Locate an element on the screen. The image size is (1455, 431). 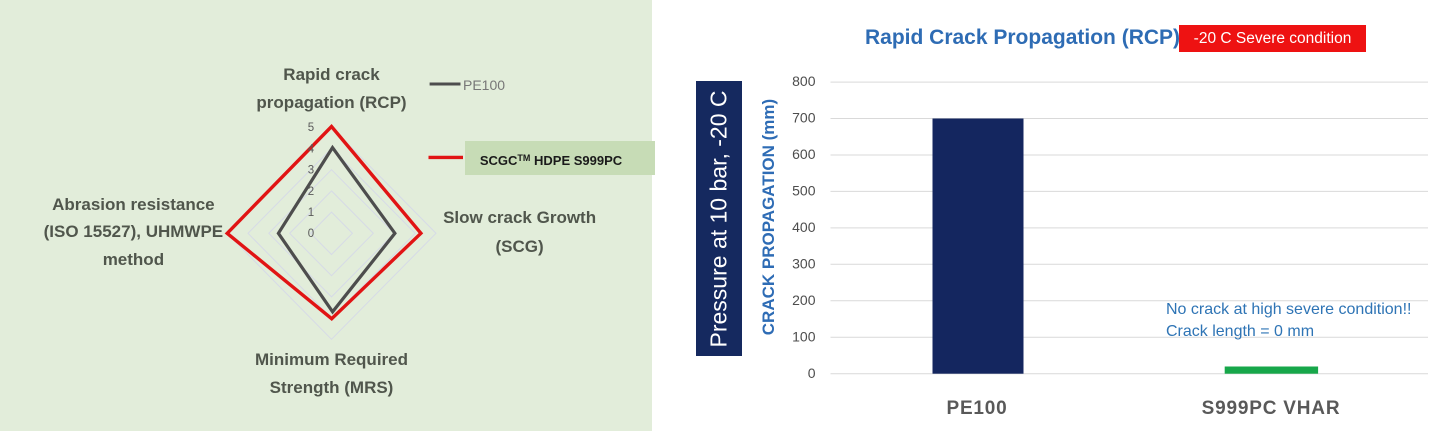
svg-text: 300 is located at coordinates (804, 264).